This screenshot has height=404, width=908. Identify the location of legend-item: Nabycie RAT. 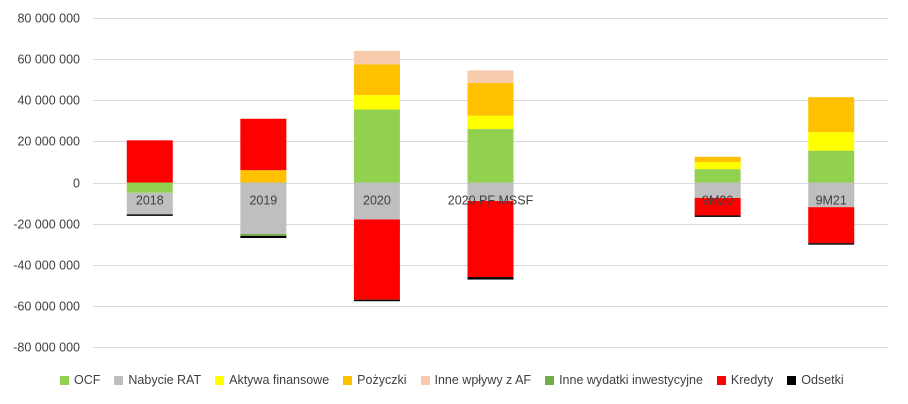
(157, 380).